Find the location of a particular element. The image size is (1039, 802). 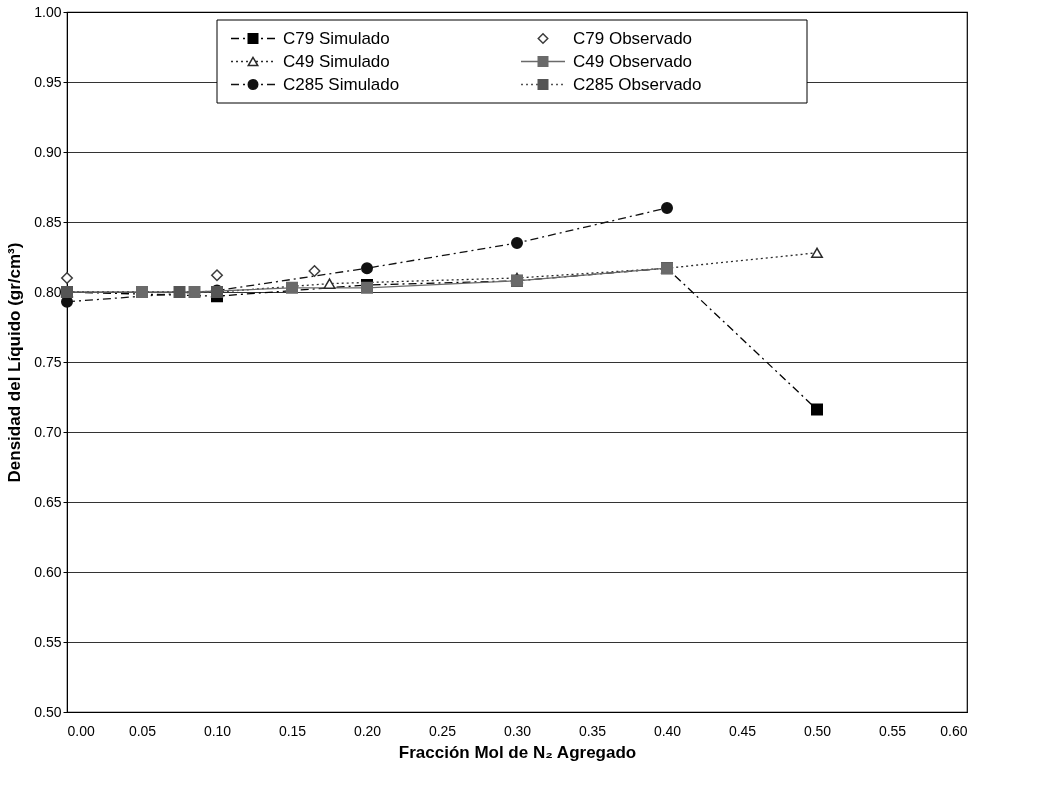

y-tick-label: 0.50 is located at coordinates (48, 711).